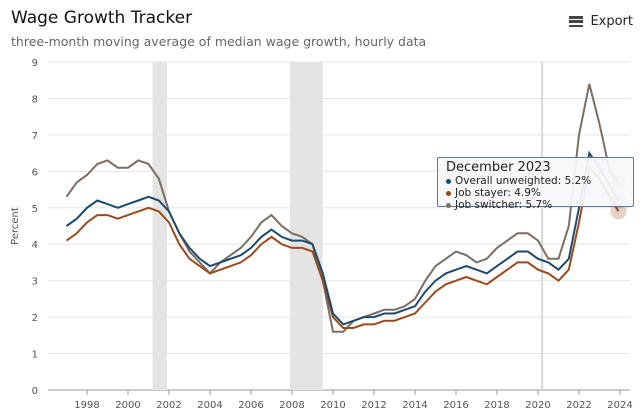 The width and height of the screenshot is (641, 418). What do you see at coordinates (535, 205) in the screenshot?
I see `tooltip-line-switcher: Job switcher: 5.7%` at bounding box center [535, 205].